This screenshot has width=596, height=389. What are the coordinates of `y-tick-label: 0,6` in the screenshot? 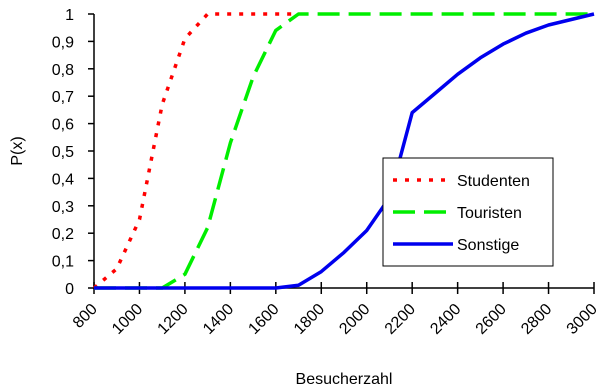 It's located at (63, 125).